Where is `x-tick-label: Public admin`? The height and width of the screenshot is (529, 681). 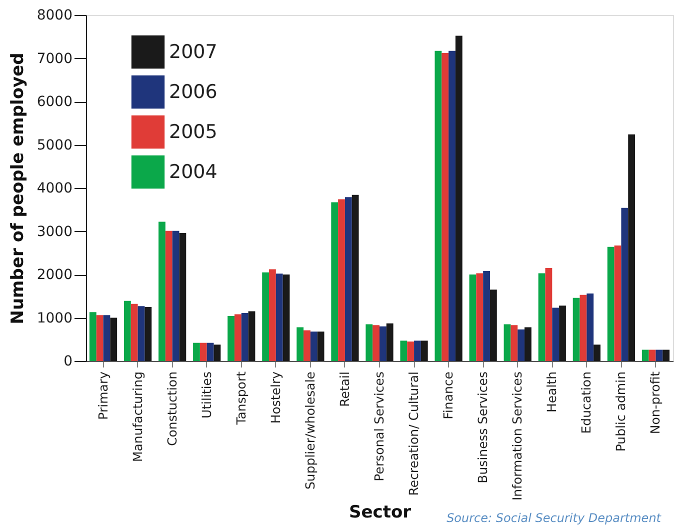
x-tick-label: Public admin is located at coordinates (620, 412).